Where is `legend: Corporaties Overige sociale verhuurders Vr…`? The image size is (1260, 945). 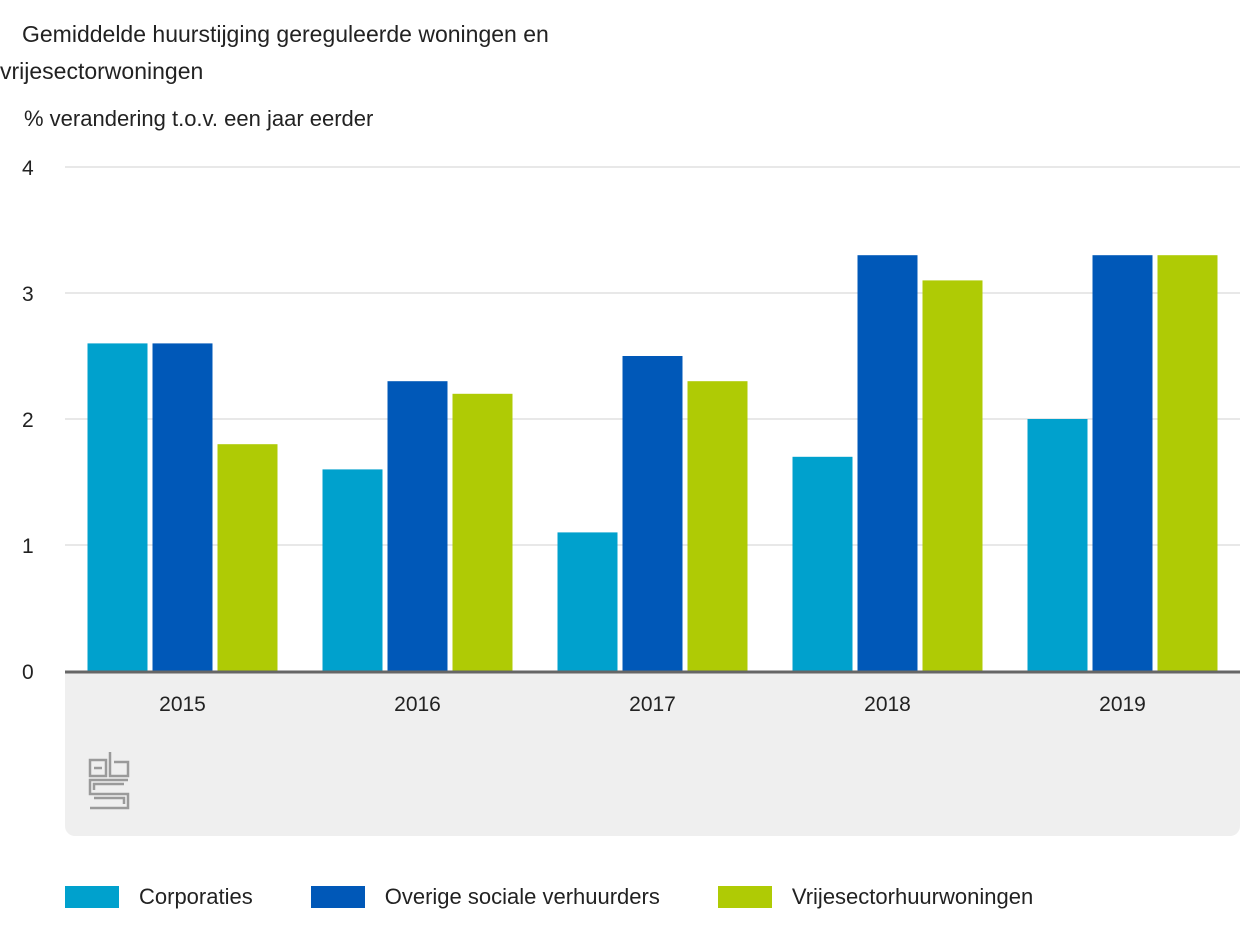 legend: Corporaties Overige sociale verhuurders Vr… is located at coordinates (578, 897).